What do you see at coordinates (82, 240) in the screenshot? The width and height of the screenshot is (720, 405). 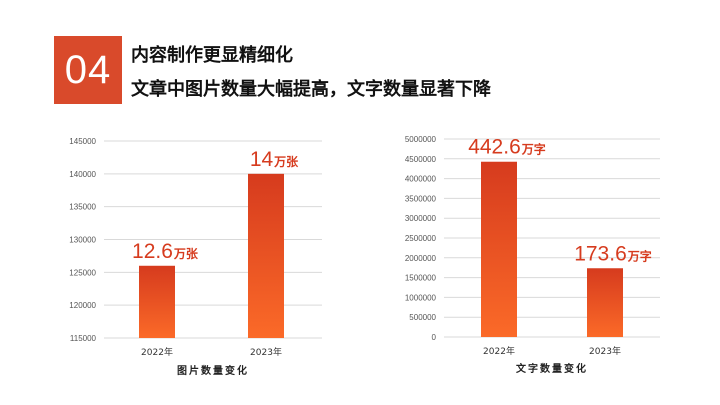 I see `image-y-tick-label: 130000` at bounding box center [82, 240].